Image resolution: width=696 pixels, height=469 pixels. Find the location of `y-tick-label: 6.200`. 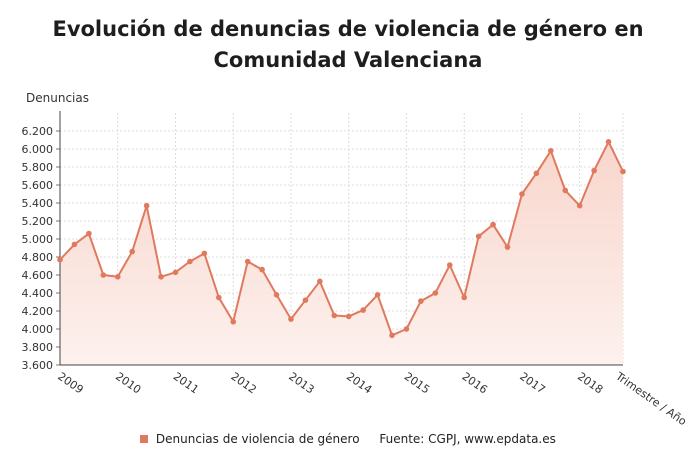

y-tick-label: 6.200 is located at coordinates (38, 131).